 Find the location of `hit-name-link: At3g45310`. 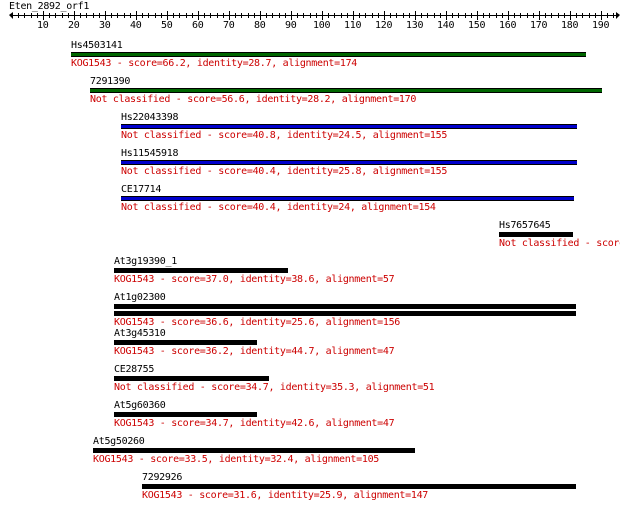

hit-name-link: At3g45310 is located at coordinates (140, 333).